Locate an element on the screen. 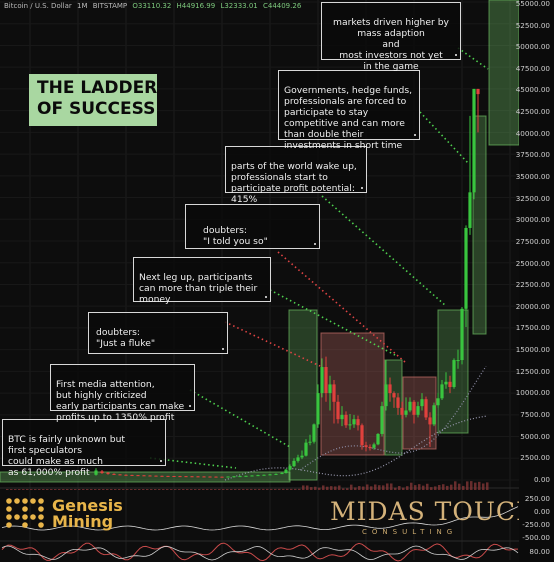  y-tick-label: 7500.00 is located at coordinates (535, 414).